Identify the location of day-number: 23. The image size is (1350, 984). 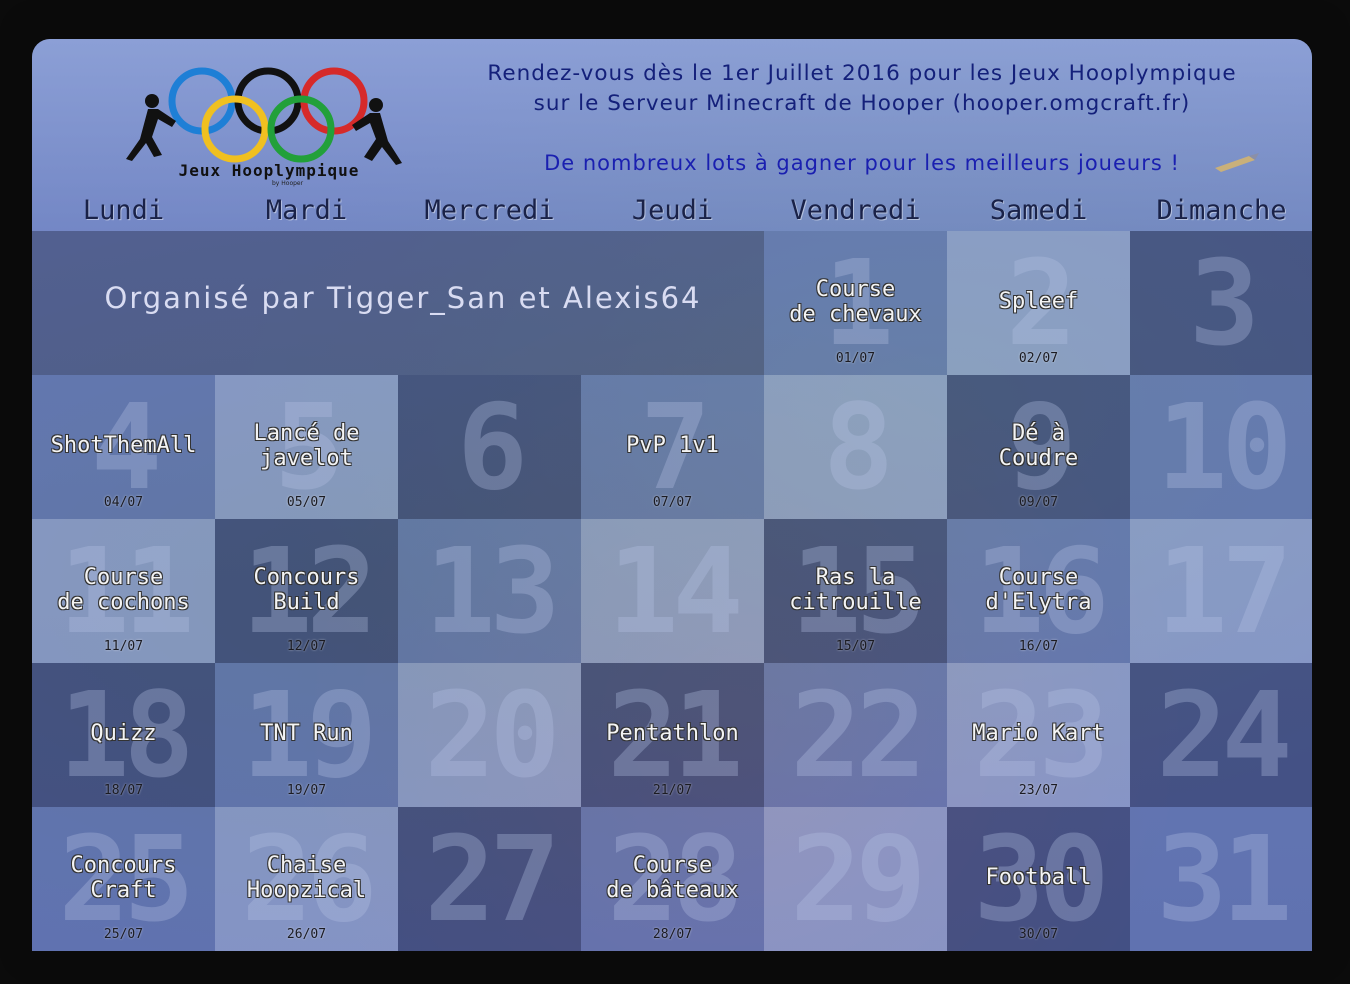
(1041, 735).